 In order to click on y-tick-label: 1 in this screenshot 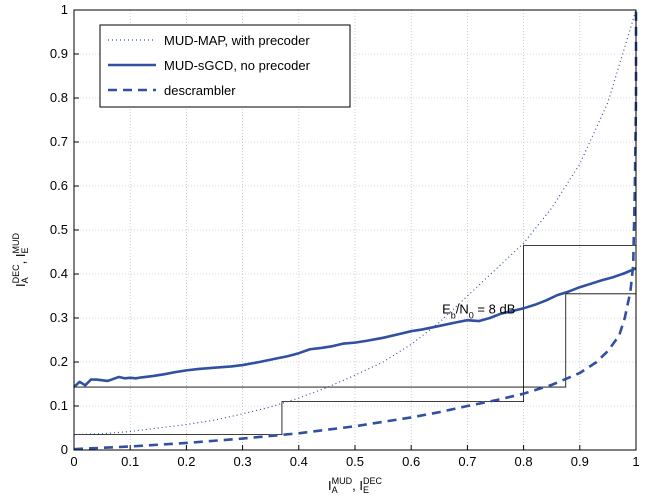, I will do `click(64, 9)`.